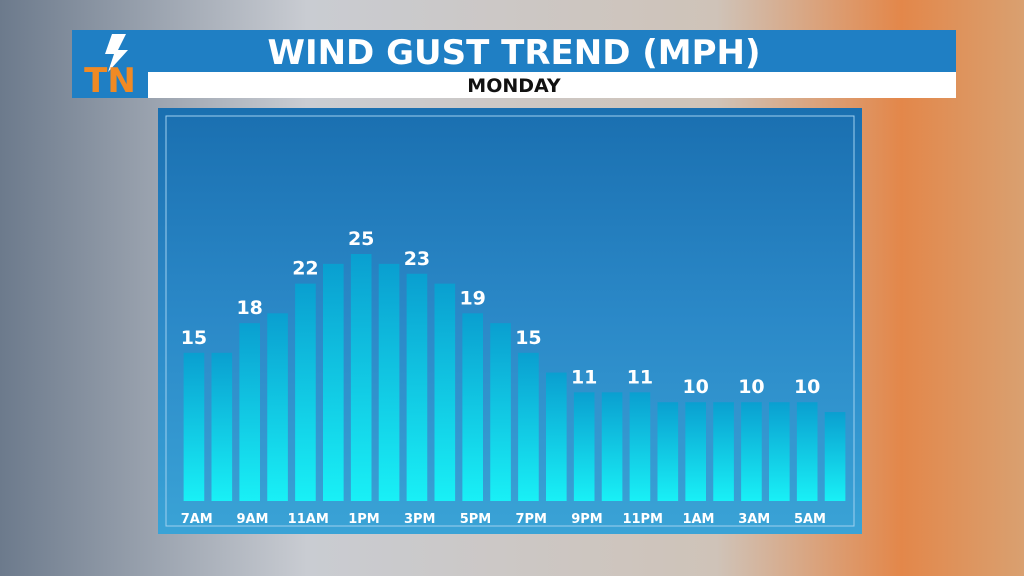 The width and height of the screenshot is (1024, 576). I want to click on x-tick-label: 11PM, so click(642, 519).